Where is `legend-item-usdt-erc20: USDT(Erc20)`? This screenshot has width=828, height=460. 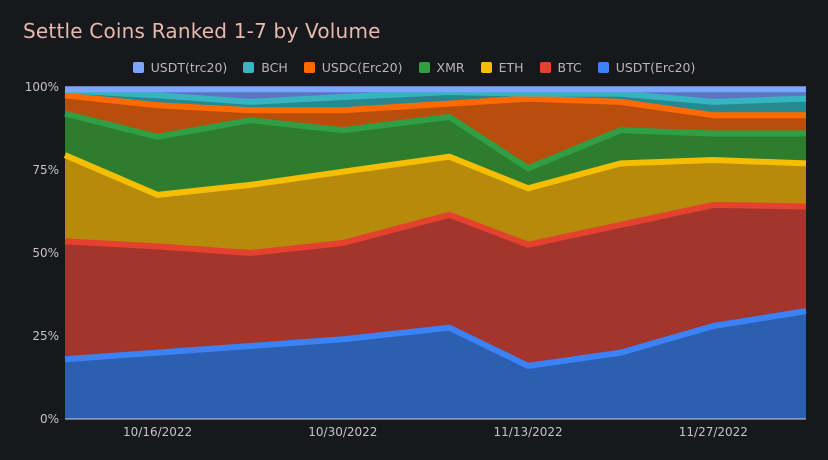
legend-item-usdt-erc20: USDT(Erc20) is located at coordinates (646, 67).